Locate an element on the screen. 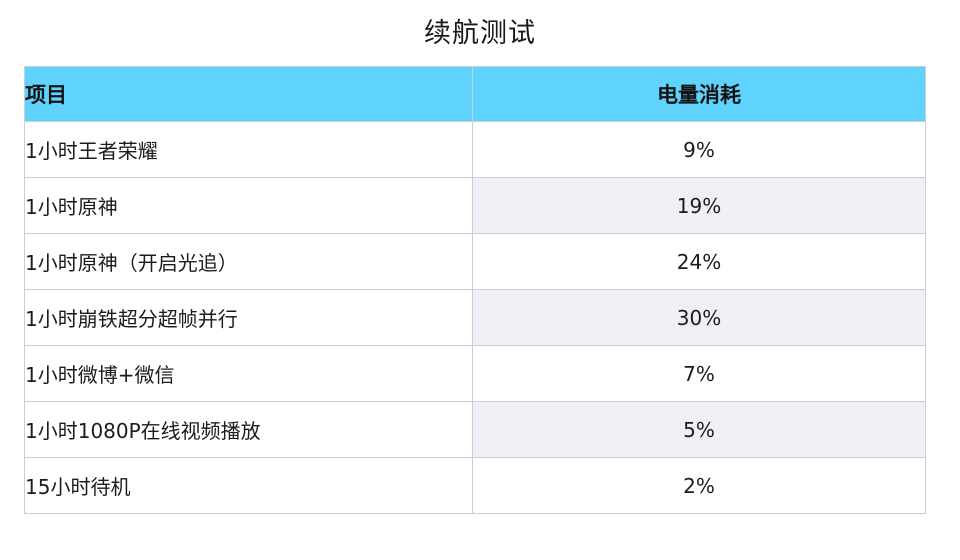 This screenshot has width=960, height=560. row-usage: 19% is located at coordinates (699, 205).